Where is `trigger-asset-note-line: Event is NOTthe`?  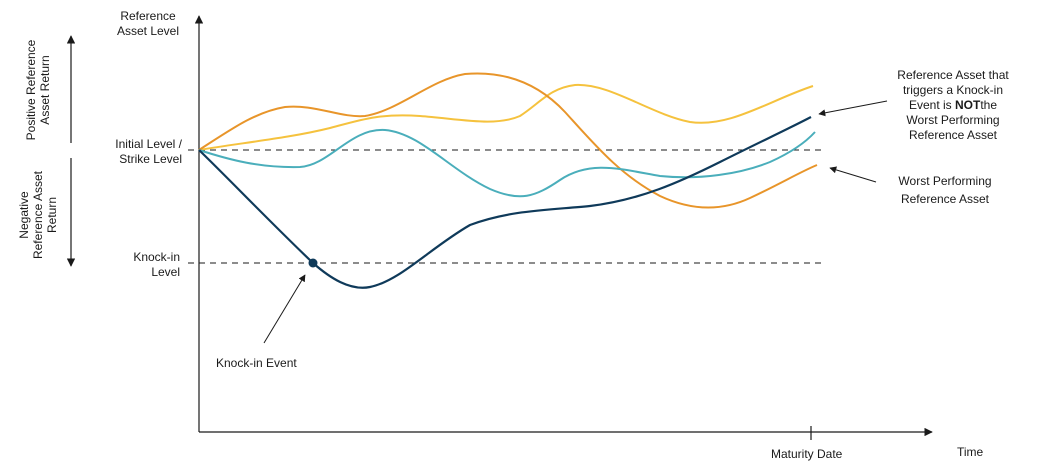
trigger-asset-note-line: Event is NOTthe is located at coordinates (953, 105).